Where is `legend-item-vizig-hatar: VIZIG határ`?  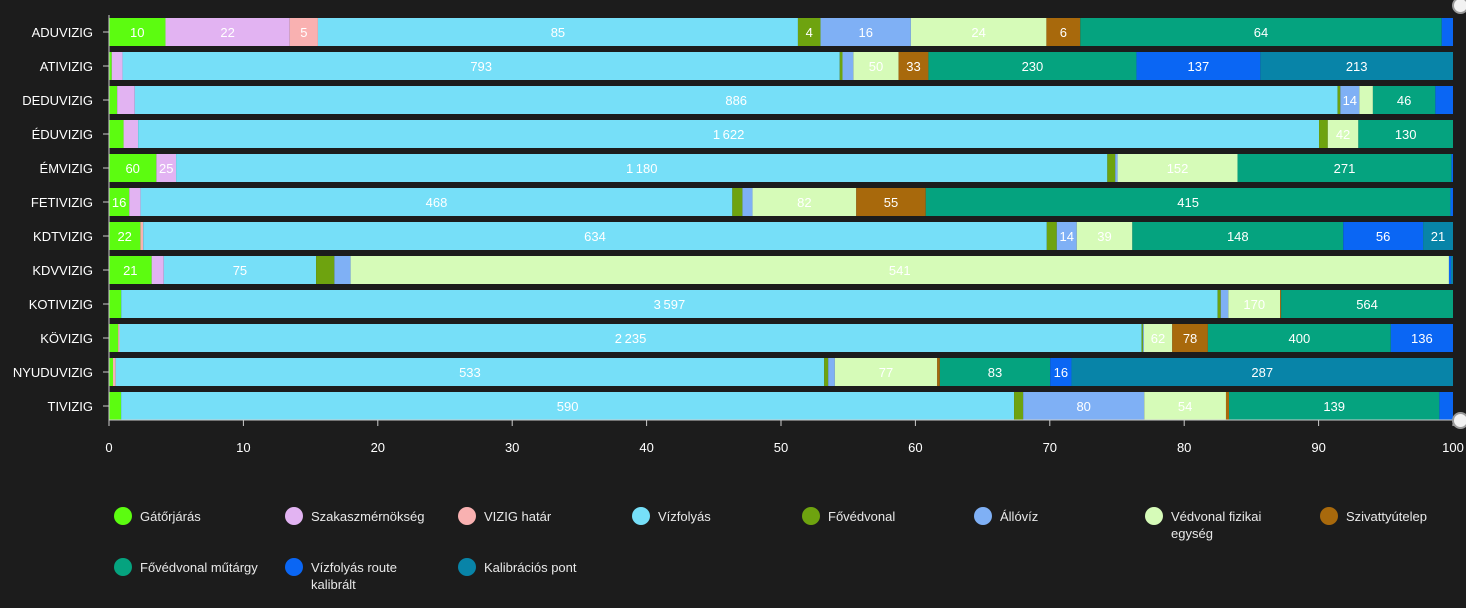
legend-item-vizig-hatar: VIZIG határ is located at coordinates (538, 516).